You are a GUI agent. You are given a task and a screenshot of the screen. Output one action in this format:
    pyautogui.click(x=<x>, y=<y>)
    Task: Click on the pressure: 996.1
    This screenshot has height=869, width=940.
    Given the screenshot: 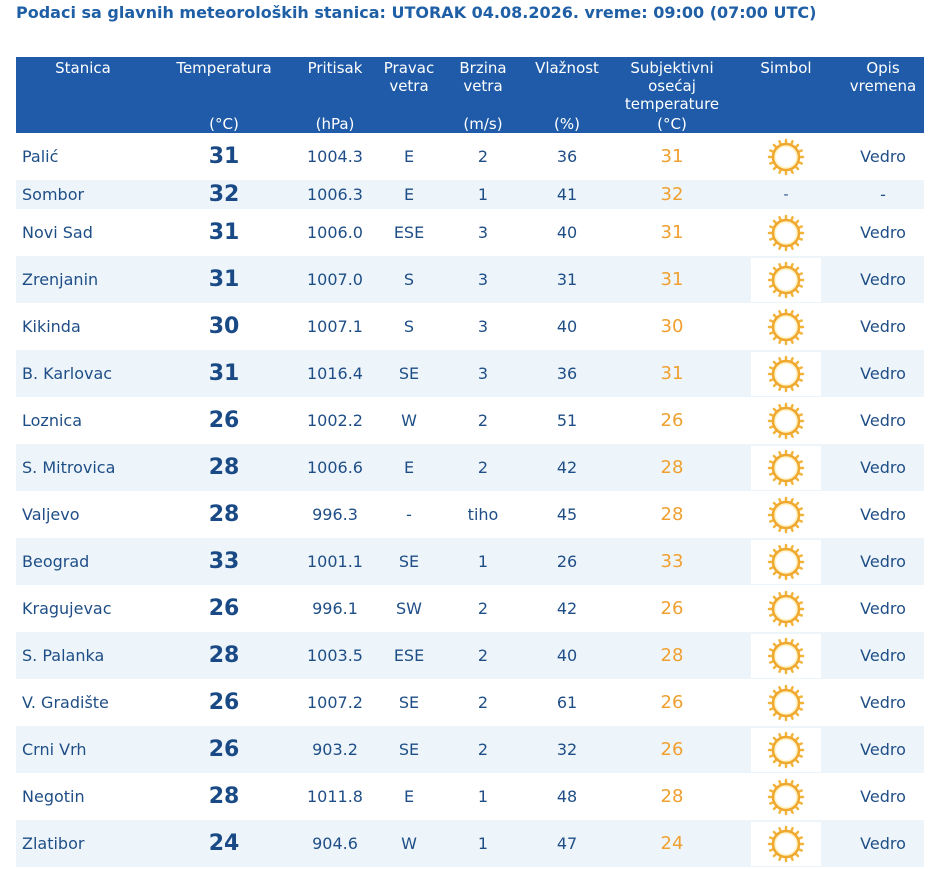 What is the action you would take?
    pyautogui.click(x=335, y=608)
    